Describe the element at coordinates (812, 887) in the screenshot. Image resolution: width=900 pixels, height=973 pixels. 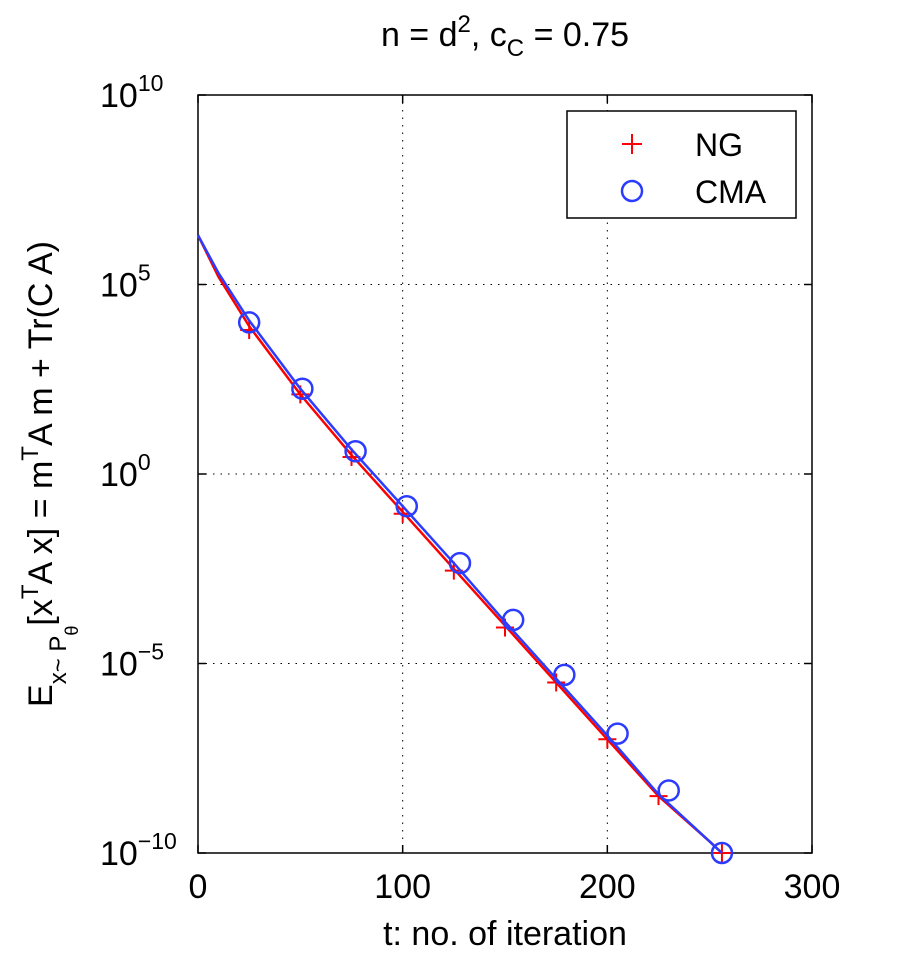
I see `x-tick-label: 300` at that location.